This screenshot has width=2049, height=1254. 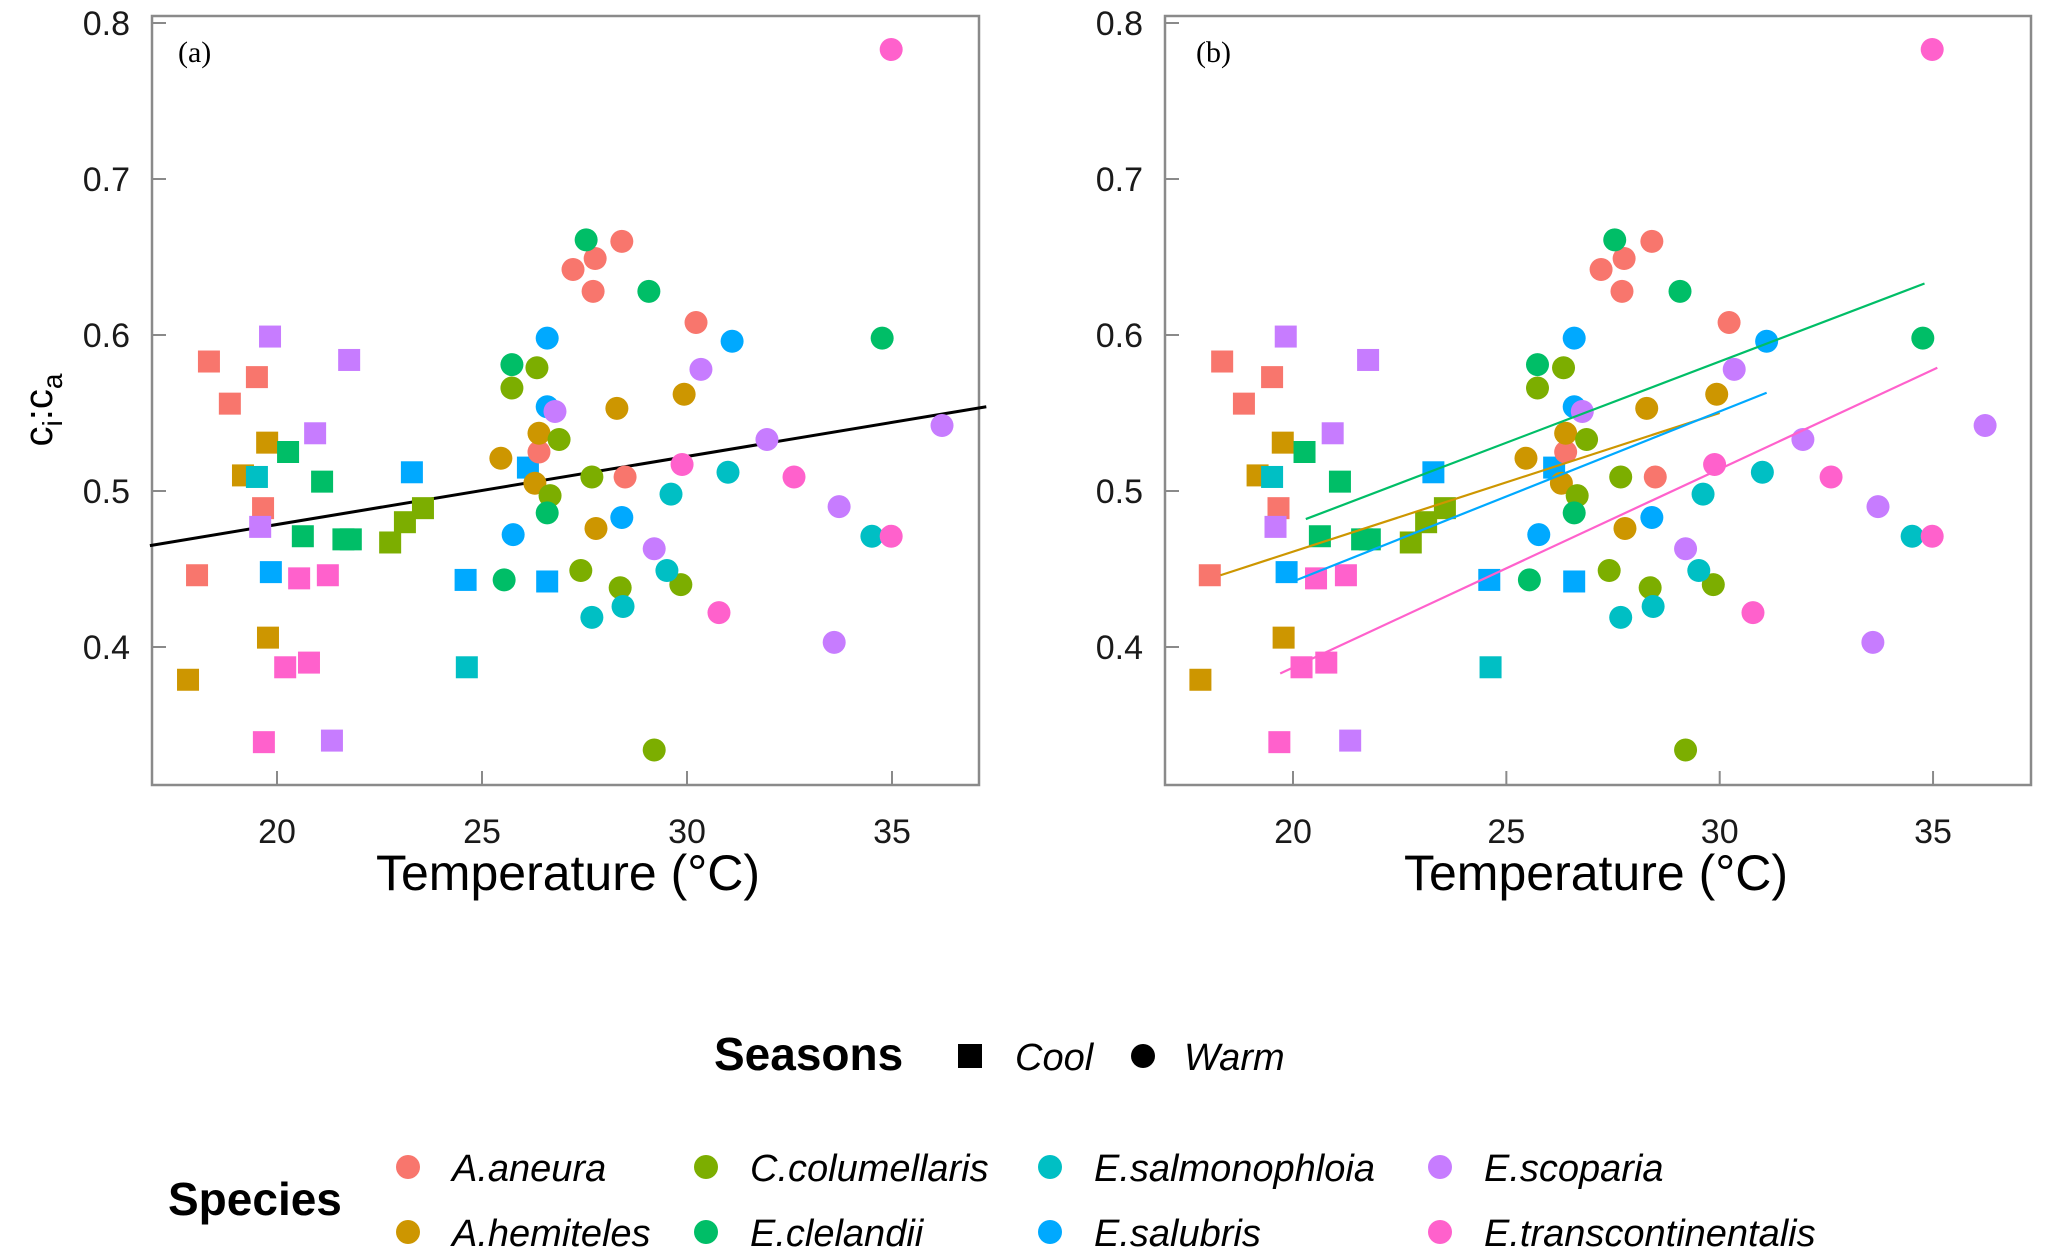 What do you see at coordinates (970, 1056) in the screenshot?
I see `square-icon` at bounding box center [970, 1056].